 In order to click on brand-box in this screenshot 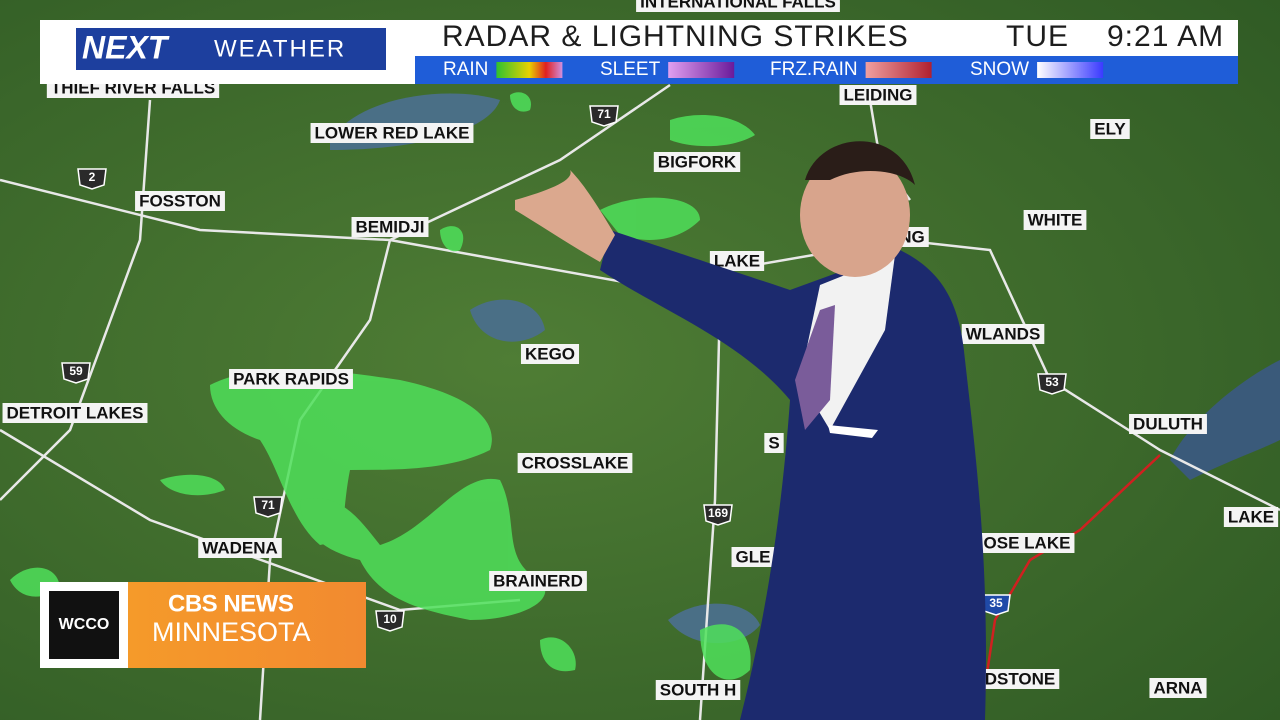, I will do `click(231, 49)`.